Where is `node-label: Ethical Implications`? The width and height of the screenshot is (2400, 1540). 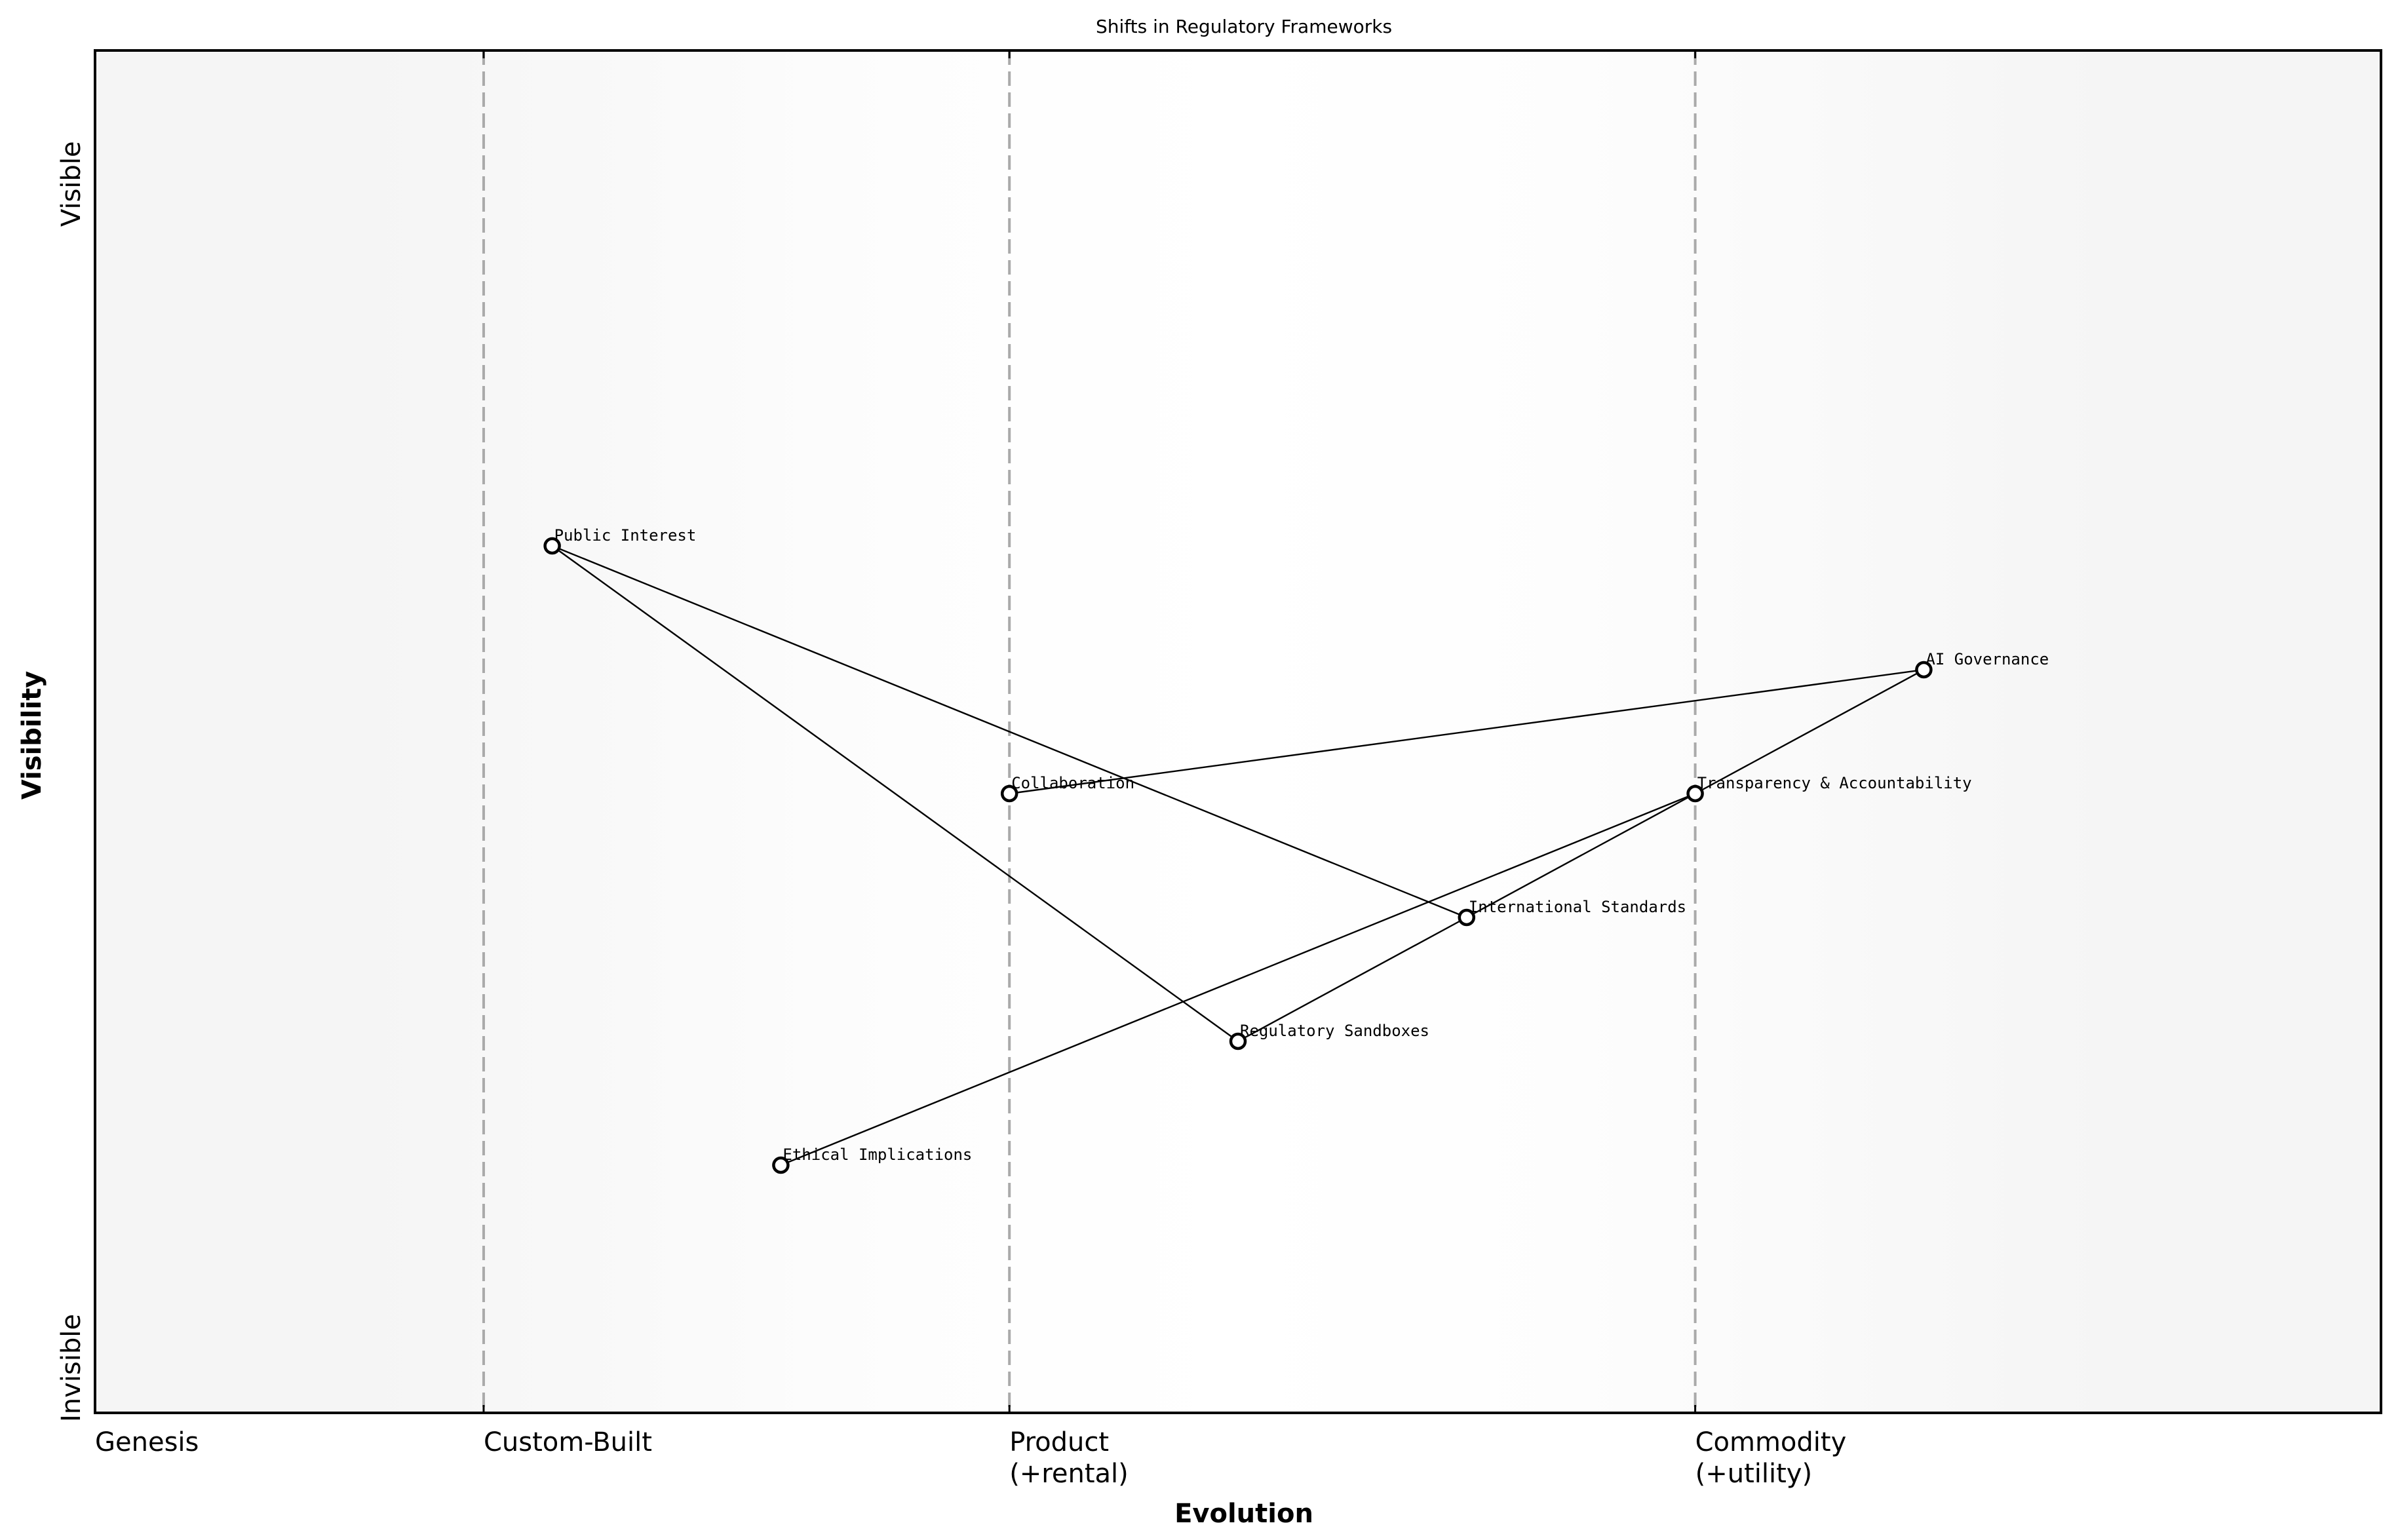
node-label: Ethical Implications is located at coordinates (877, 1154).